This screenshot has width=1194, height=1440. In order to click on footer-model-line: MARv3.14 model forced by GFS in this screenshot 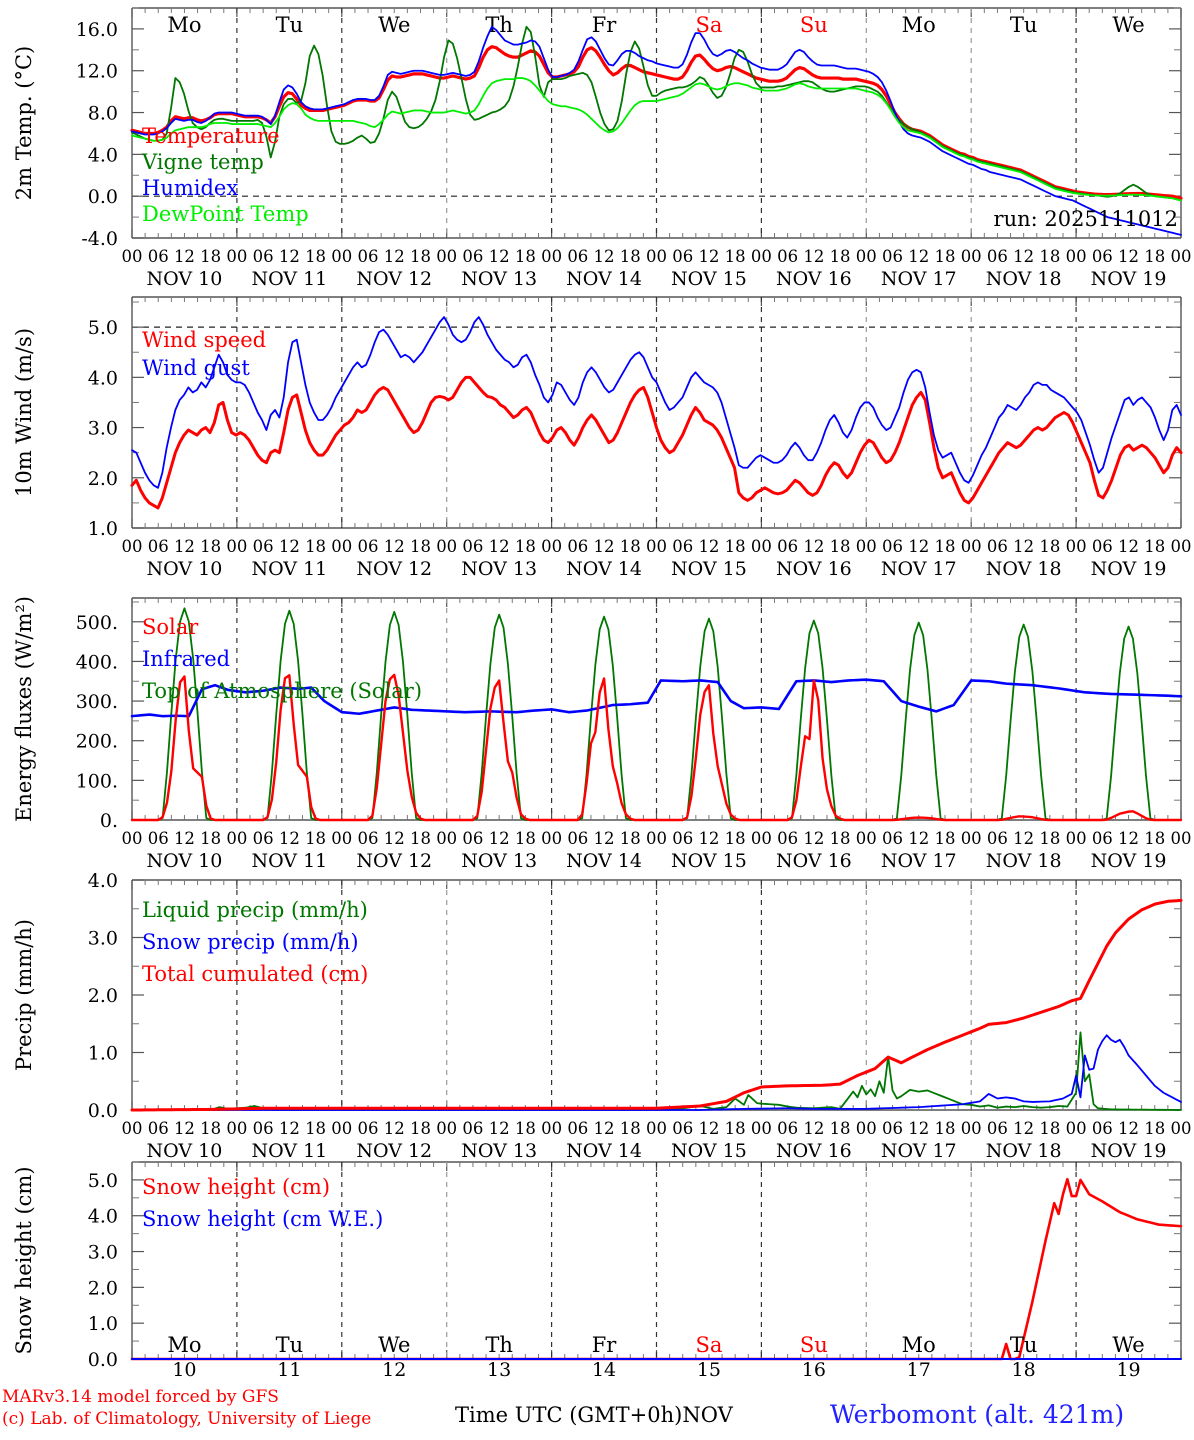, I will do `click(140, 1397)`.